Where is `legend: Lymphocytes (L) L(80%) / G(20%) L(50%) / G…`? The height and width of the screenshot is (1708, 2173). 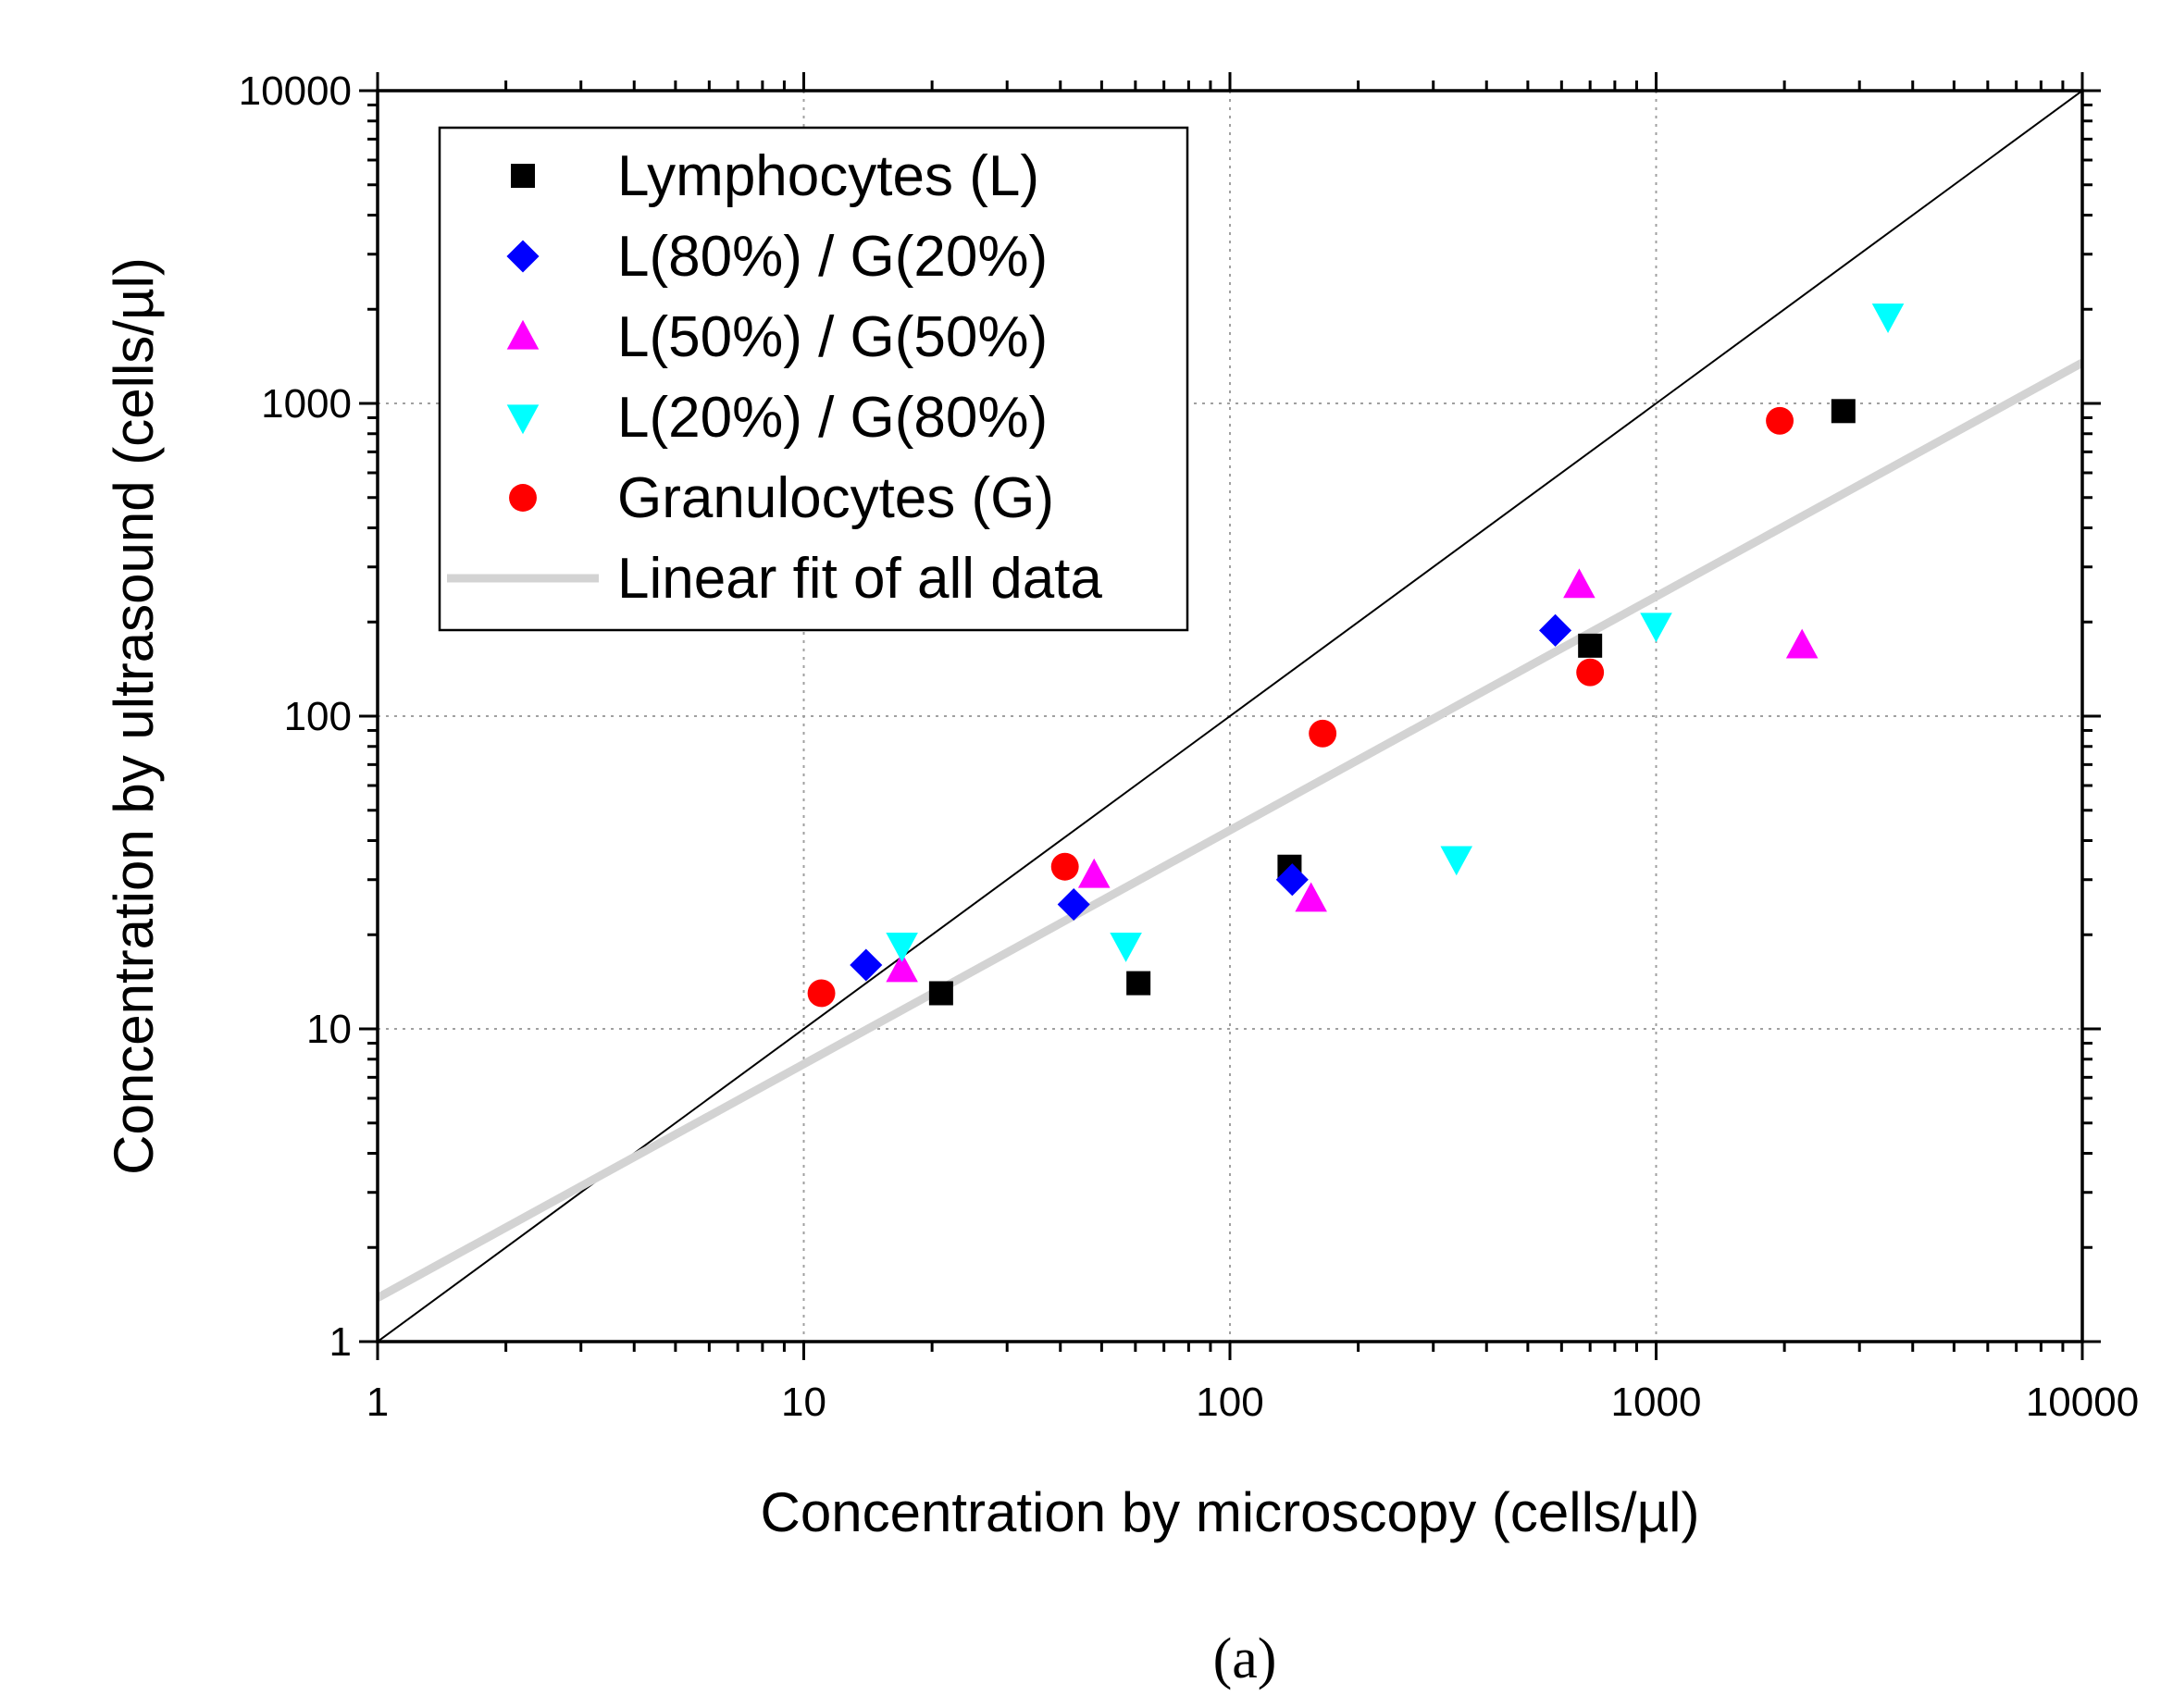
legend: Lymphocytes (L) L(80%) / G(20%) L(50%) / G… is located at coordinates (814, 379).